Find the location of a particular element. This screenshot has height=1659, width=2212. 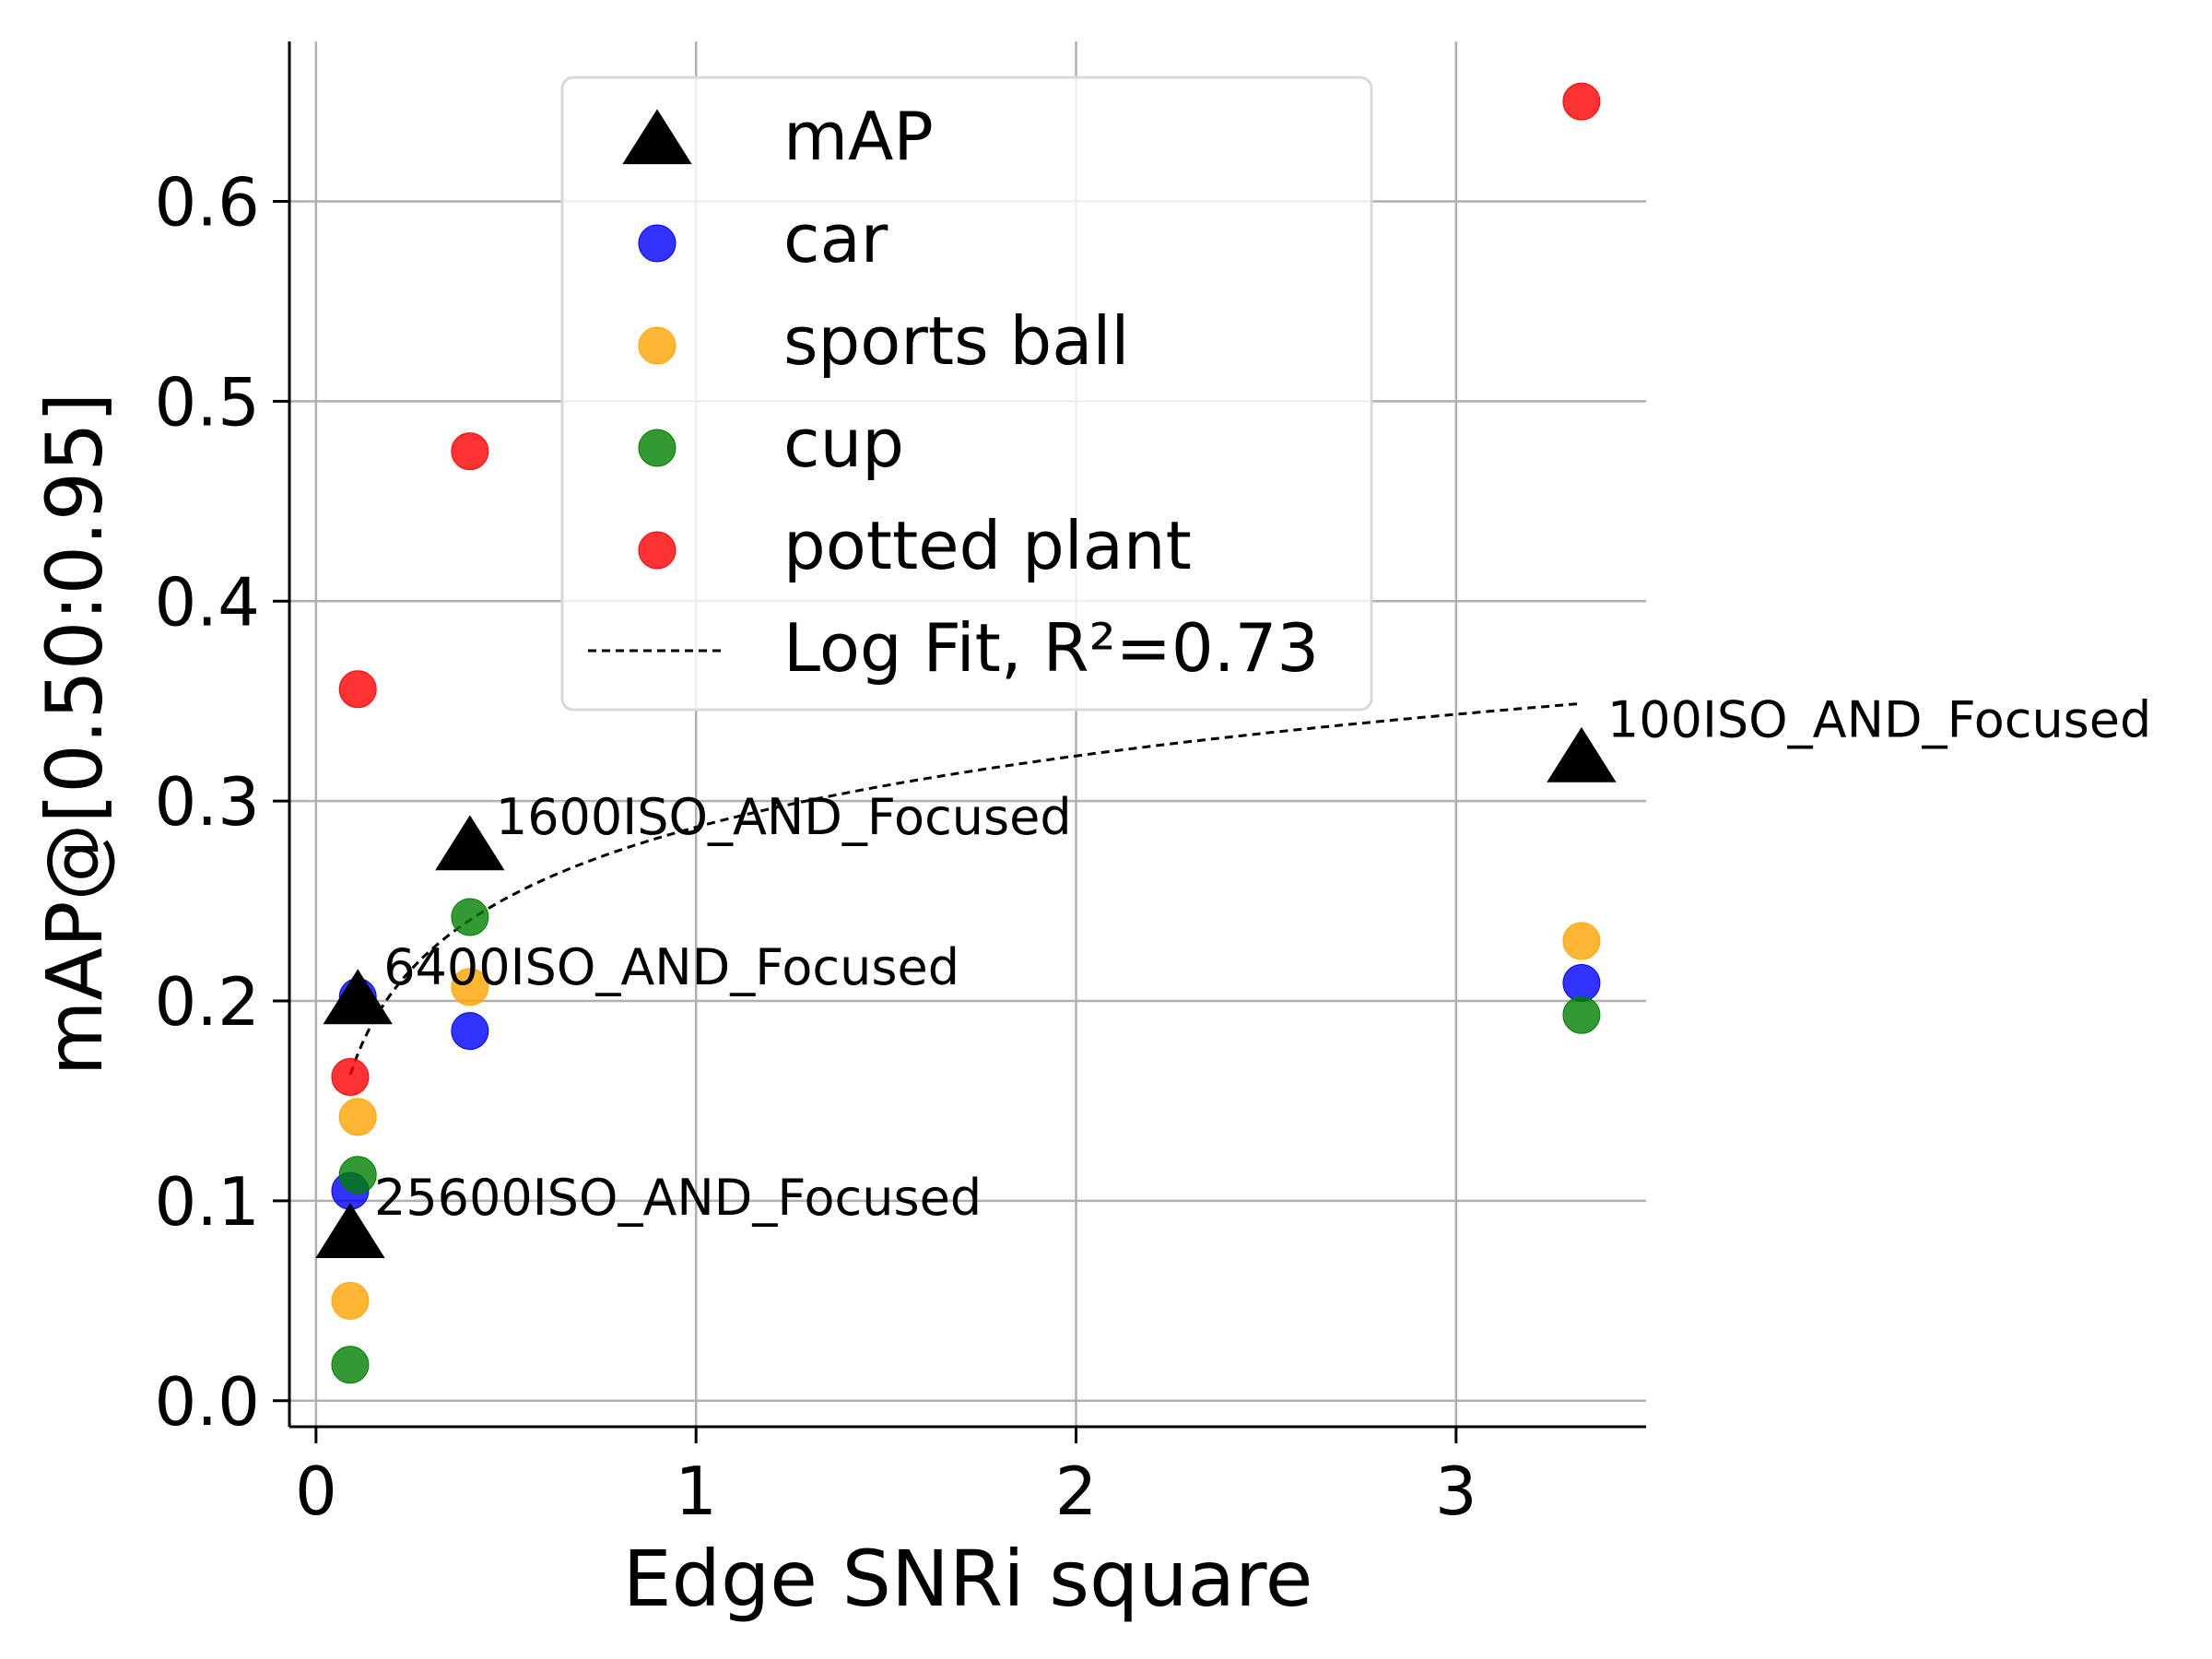

annotation-label: 6400ISO_AND_Focused is located at coordinates (671, 967).